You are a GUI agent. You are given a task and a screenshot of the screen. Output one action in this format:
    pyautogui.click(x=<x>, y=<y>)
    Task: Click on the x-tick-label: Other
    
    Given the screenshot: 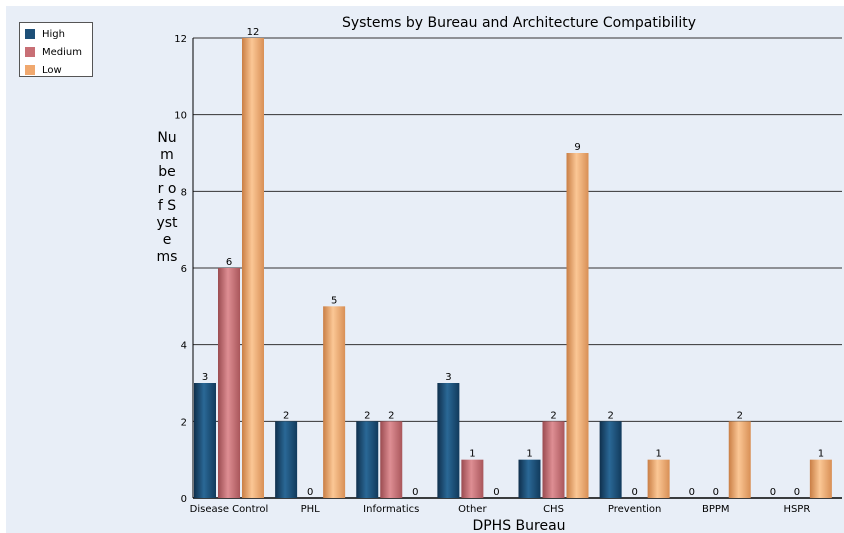 What is the action you would take?
    pyautogui.click(x=472, y=509)
    